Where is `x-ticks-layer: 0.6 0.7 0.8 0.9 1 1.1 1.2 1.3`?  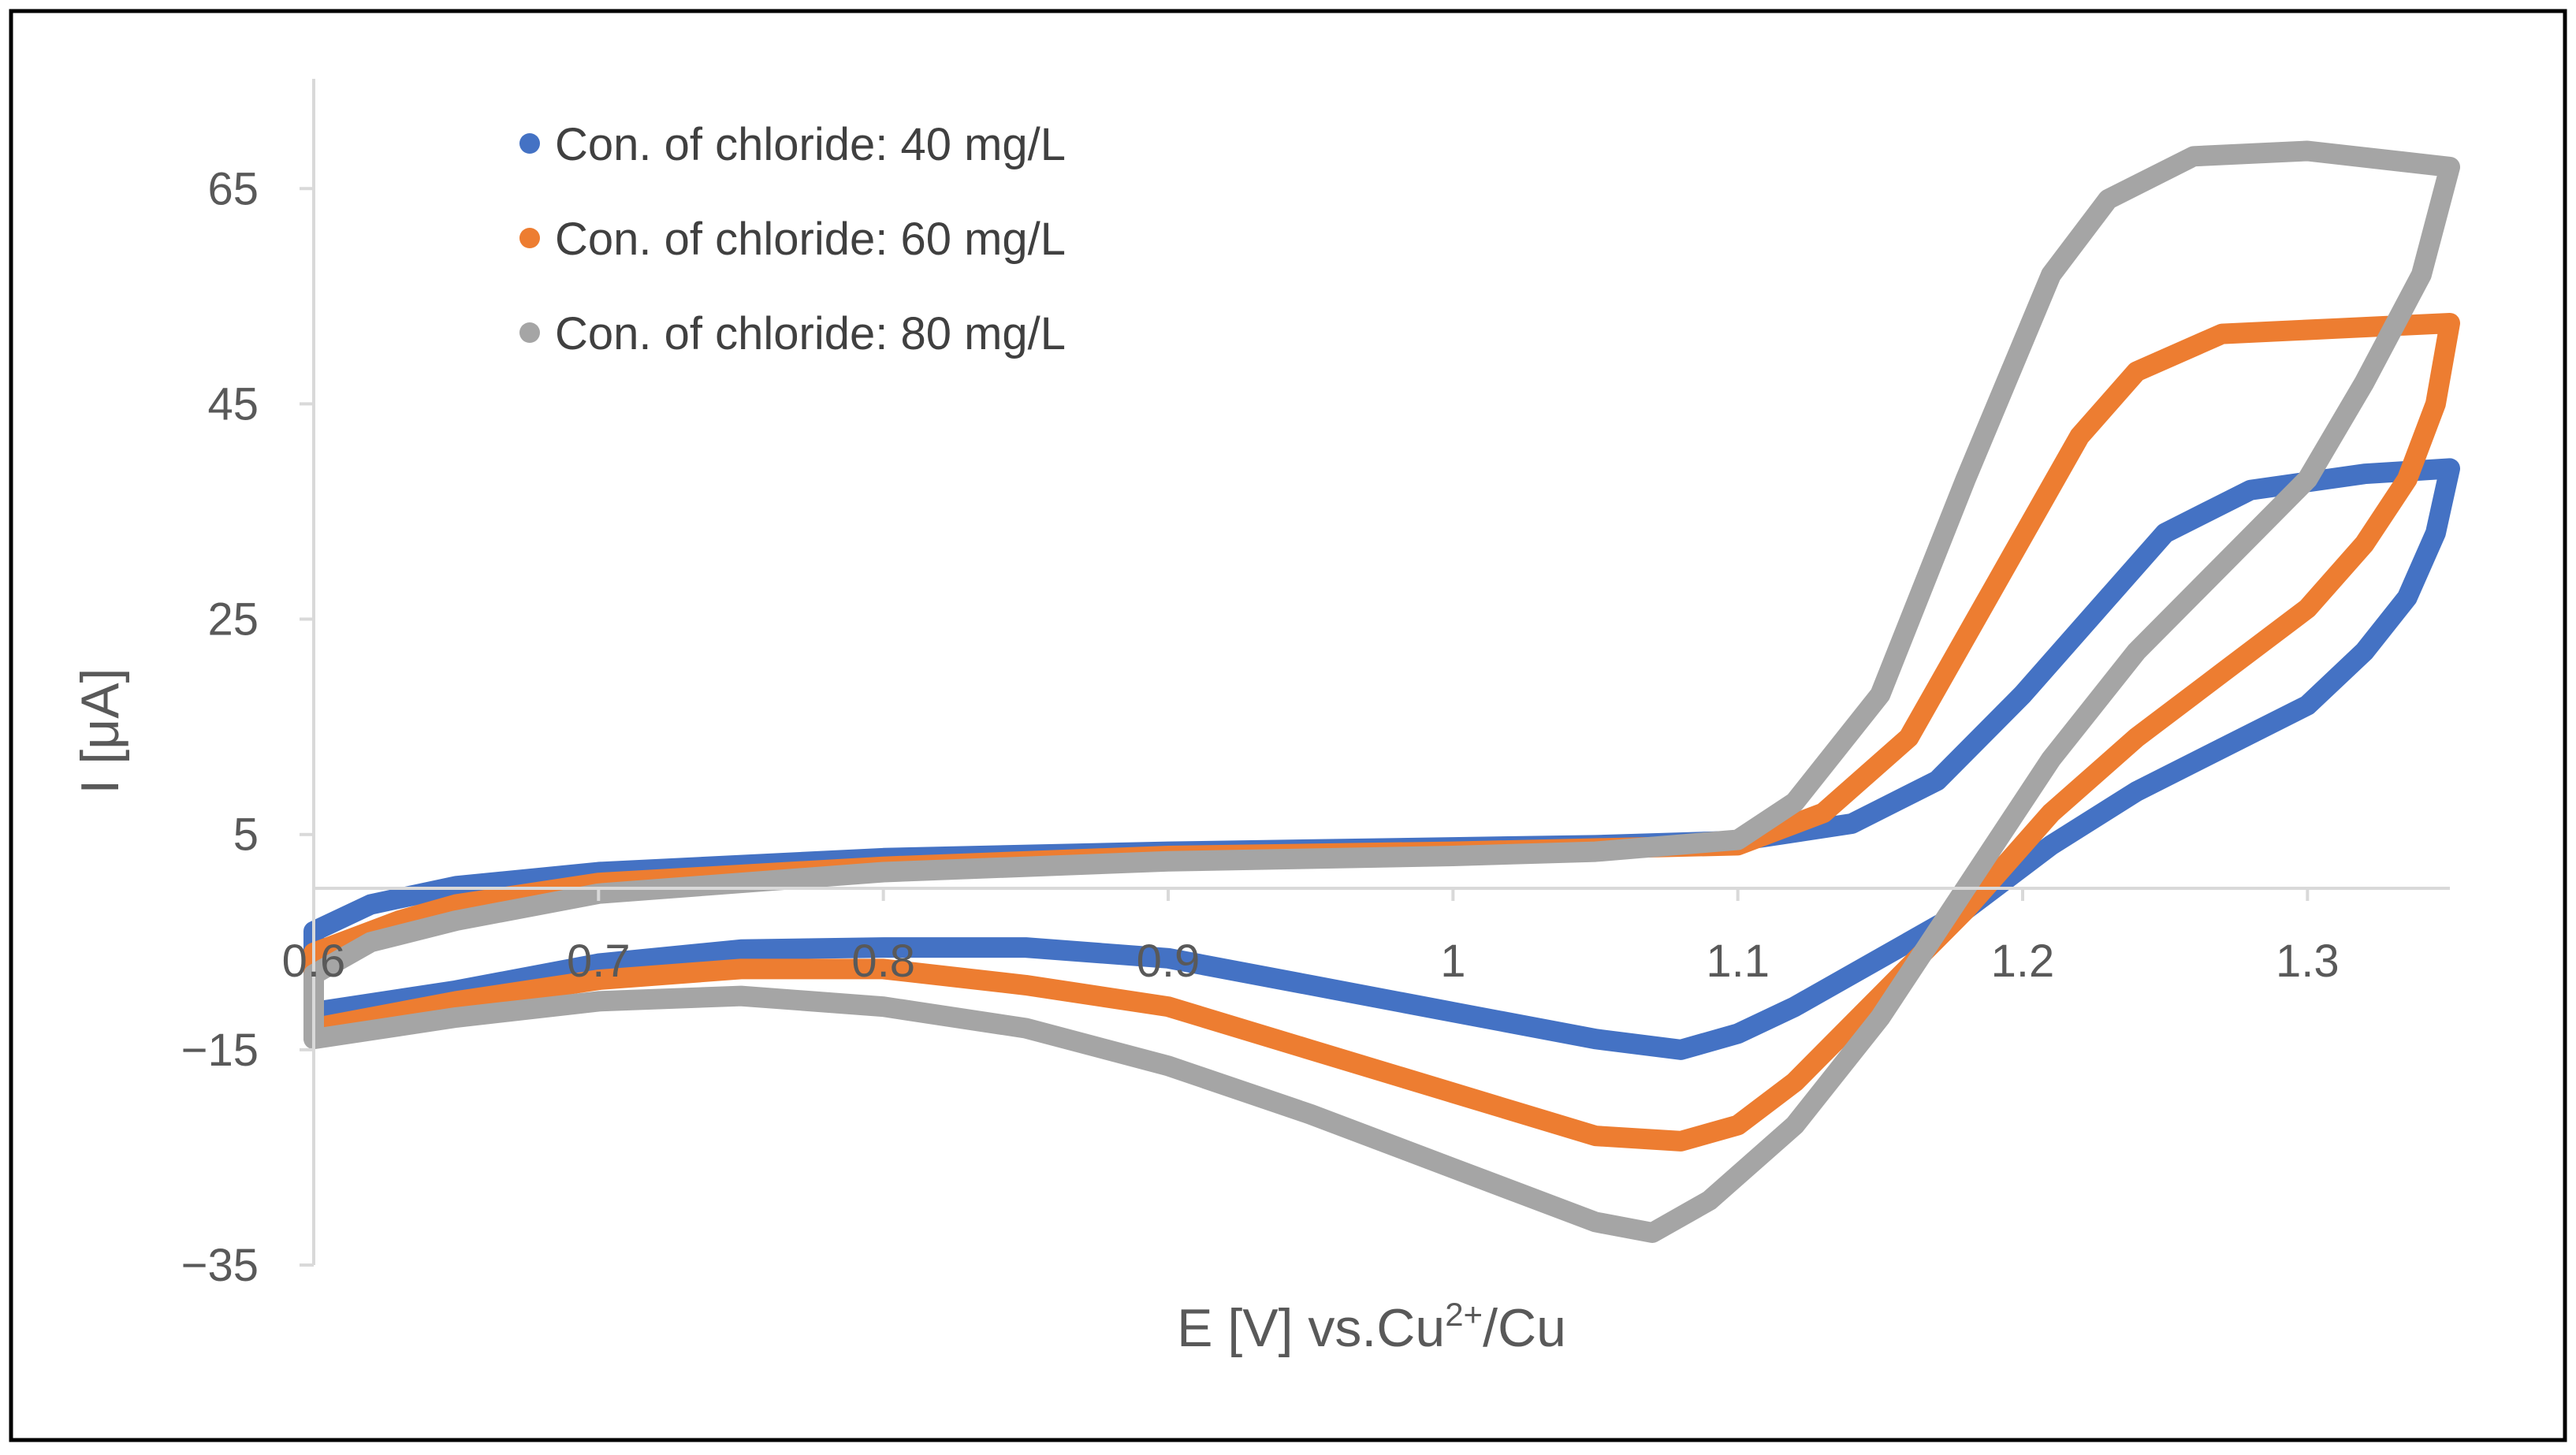 x-ticks-layer: 0.6 0.7 0.8 0.9 1 1.1 1.2 1.3 is located at coordinates (1311, 937).